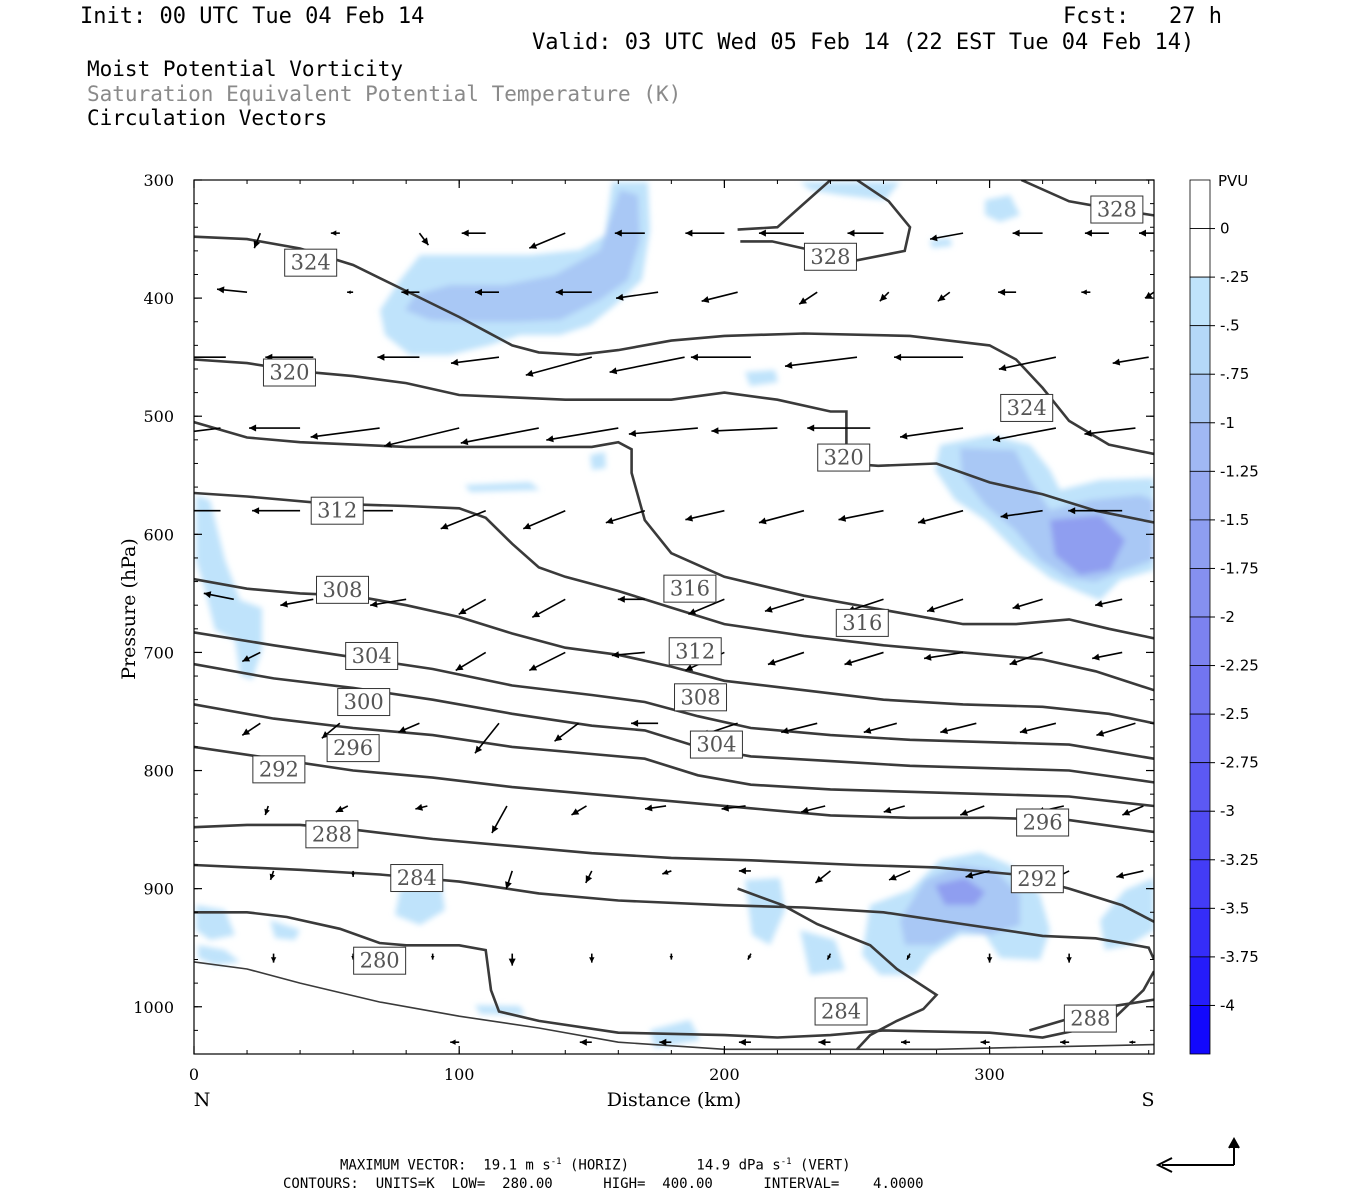 The width and height of the screenshot is (1350, 1200). Describe the element at coordinates (332, 834) in the screenshot. I see `contour-label: 288` at that location.